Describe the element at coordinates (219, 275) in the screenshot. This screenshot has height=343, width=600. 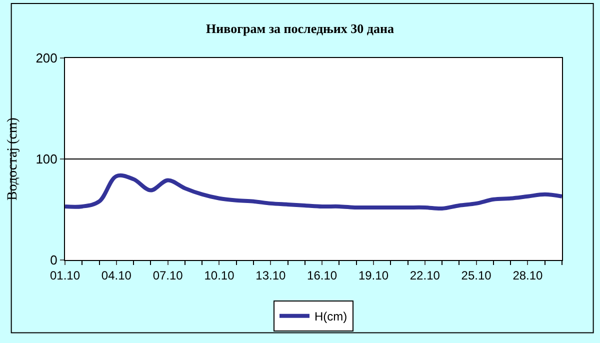
I see `x-tick-label: 10.10` at that location.